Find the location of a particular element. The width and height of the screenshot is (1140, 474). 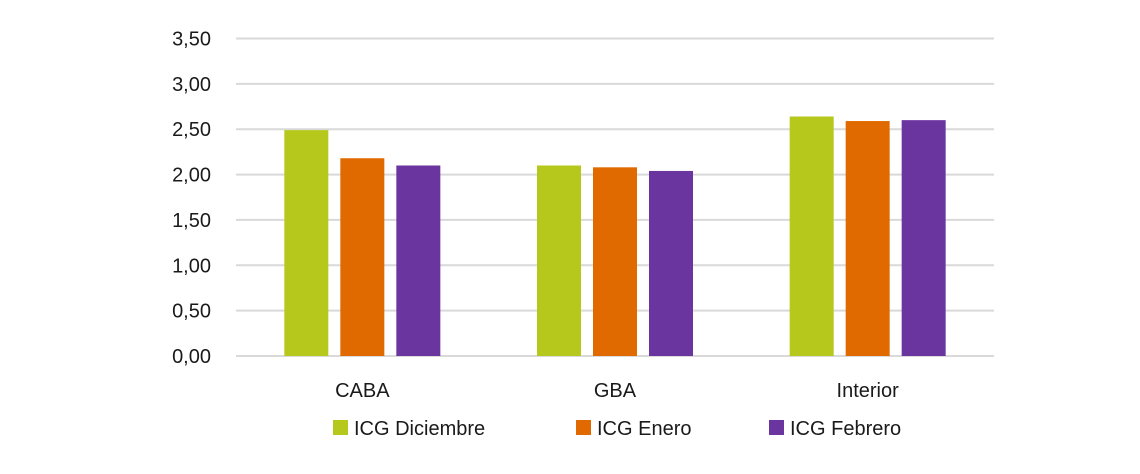

legend-item: ICG Diciembre is located at coordinates (409, 429).